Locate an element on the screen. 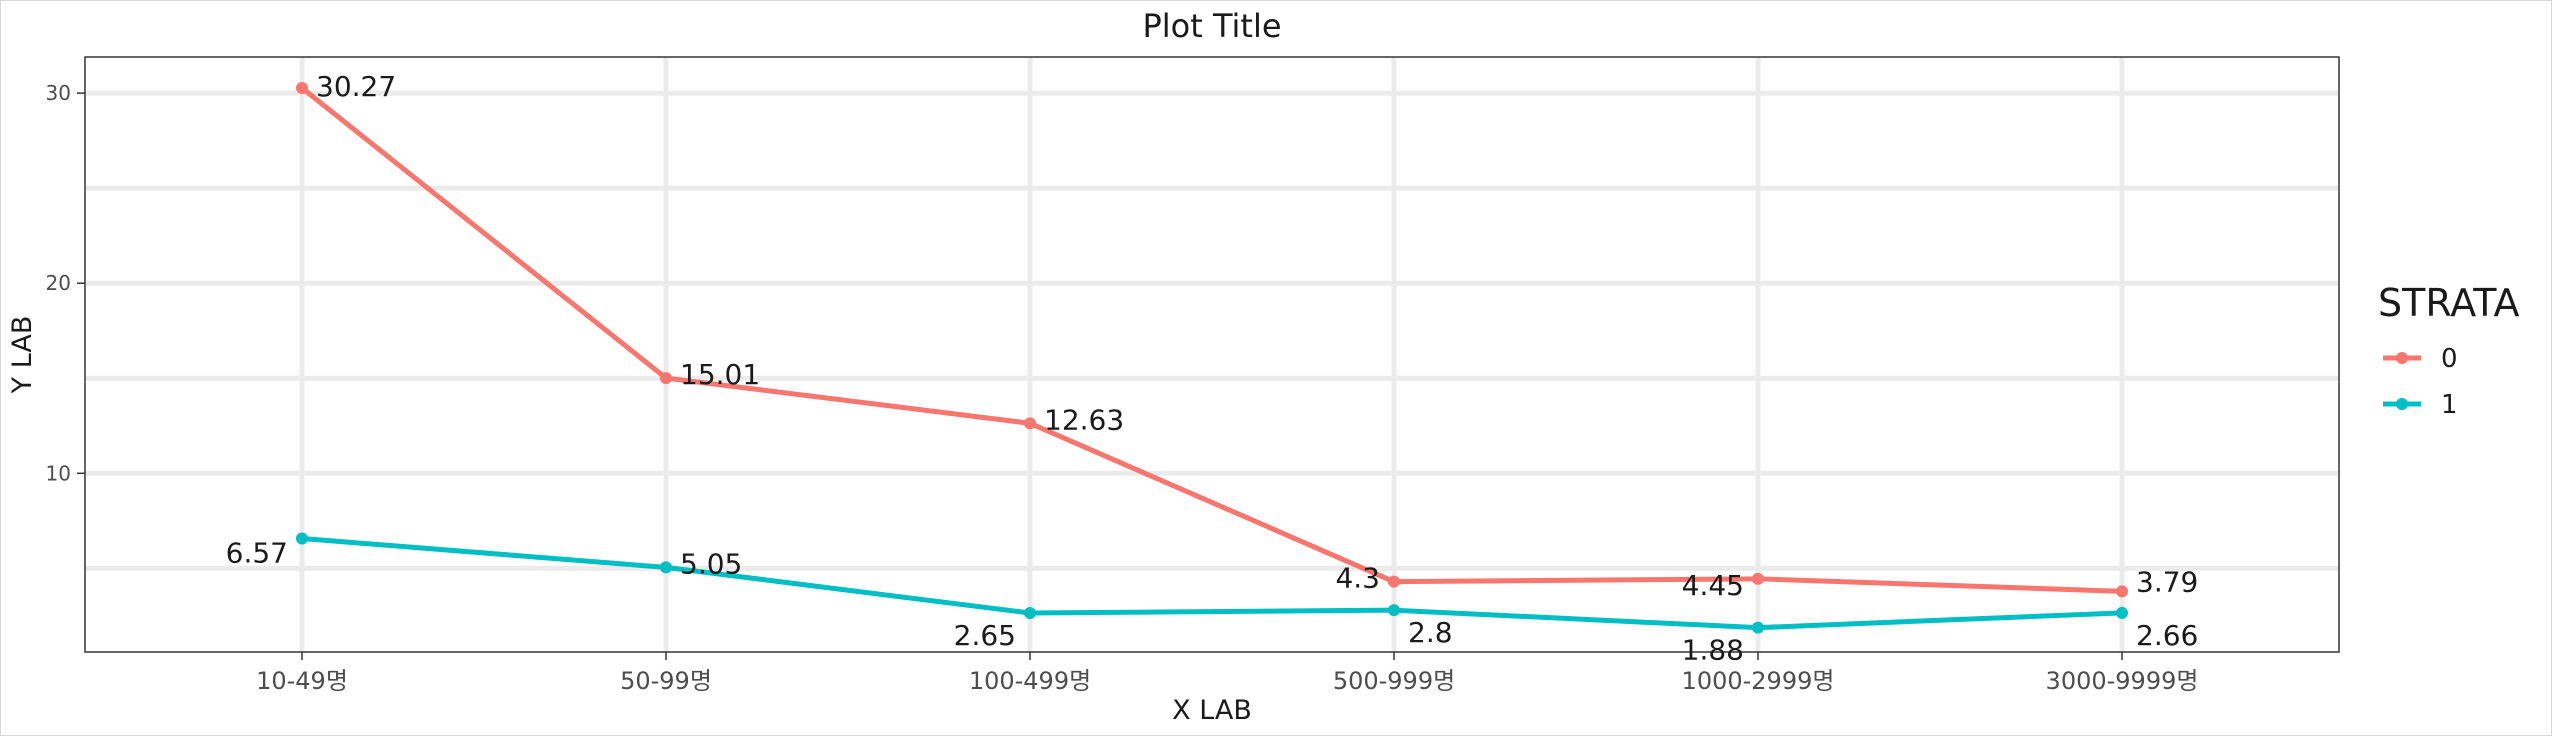 Image resolution: width=2552 pixels, height=737 pixels. data-label: 4.3 is located at coordinates (1357, 578).